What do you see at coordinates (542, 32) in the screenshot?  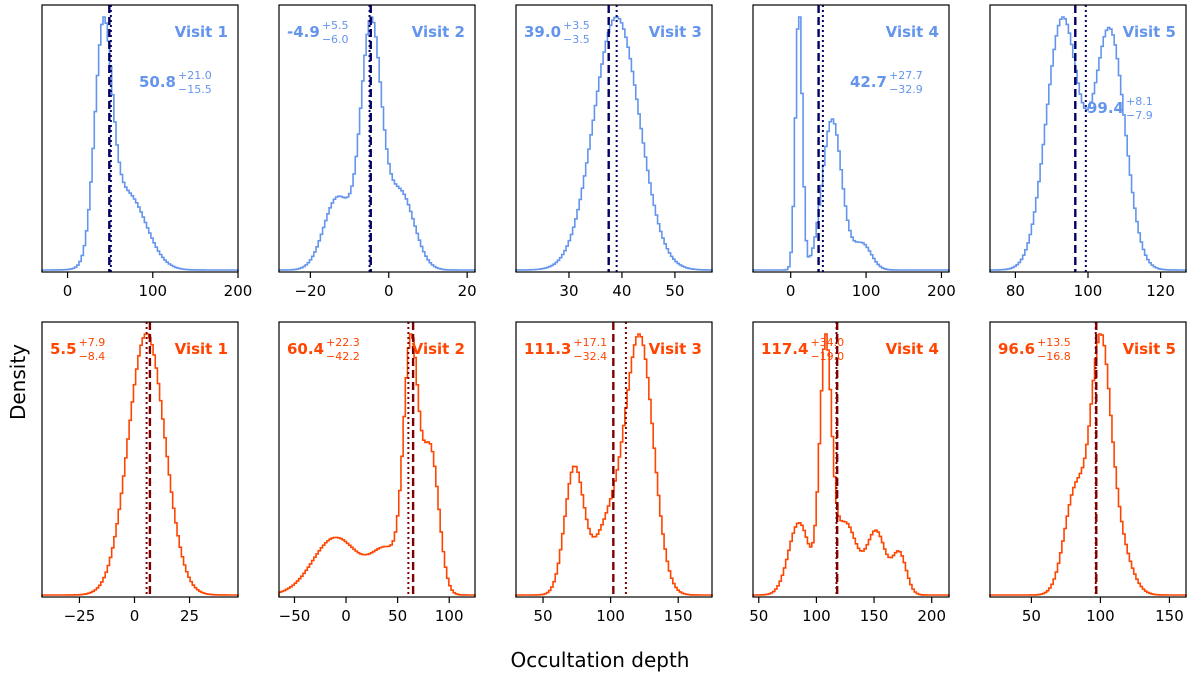 I see `estimate-value: 39.0` at bounding box center [542, 32].